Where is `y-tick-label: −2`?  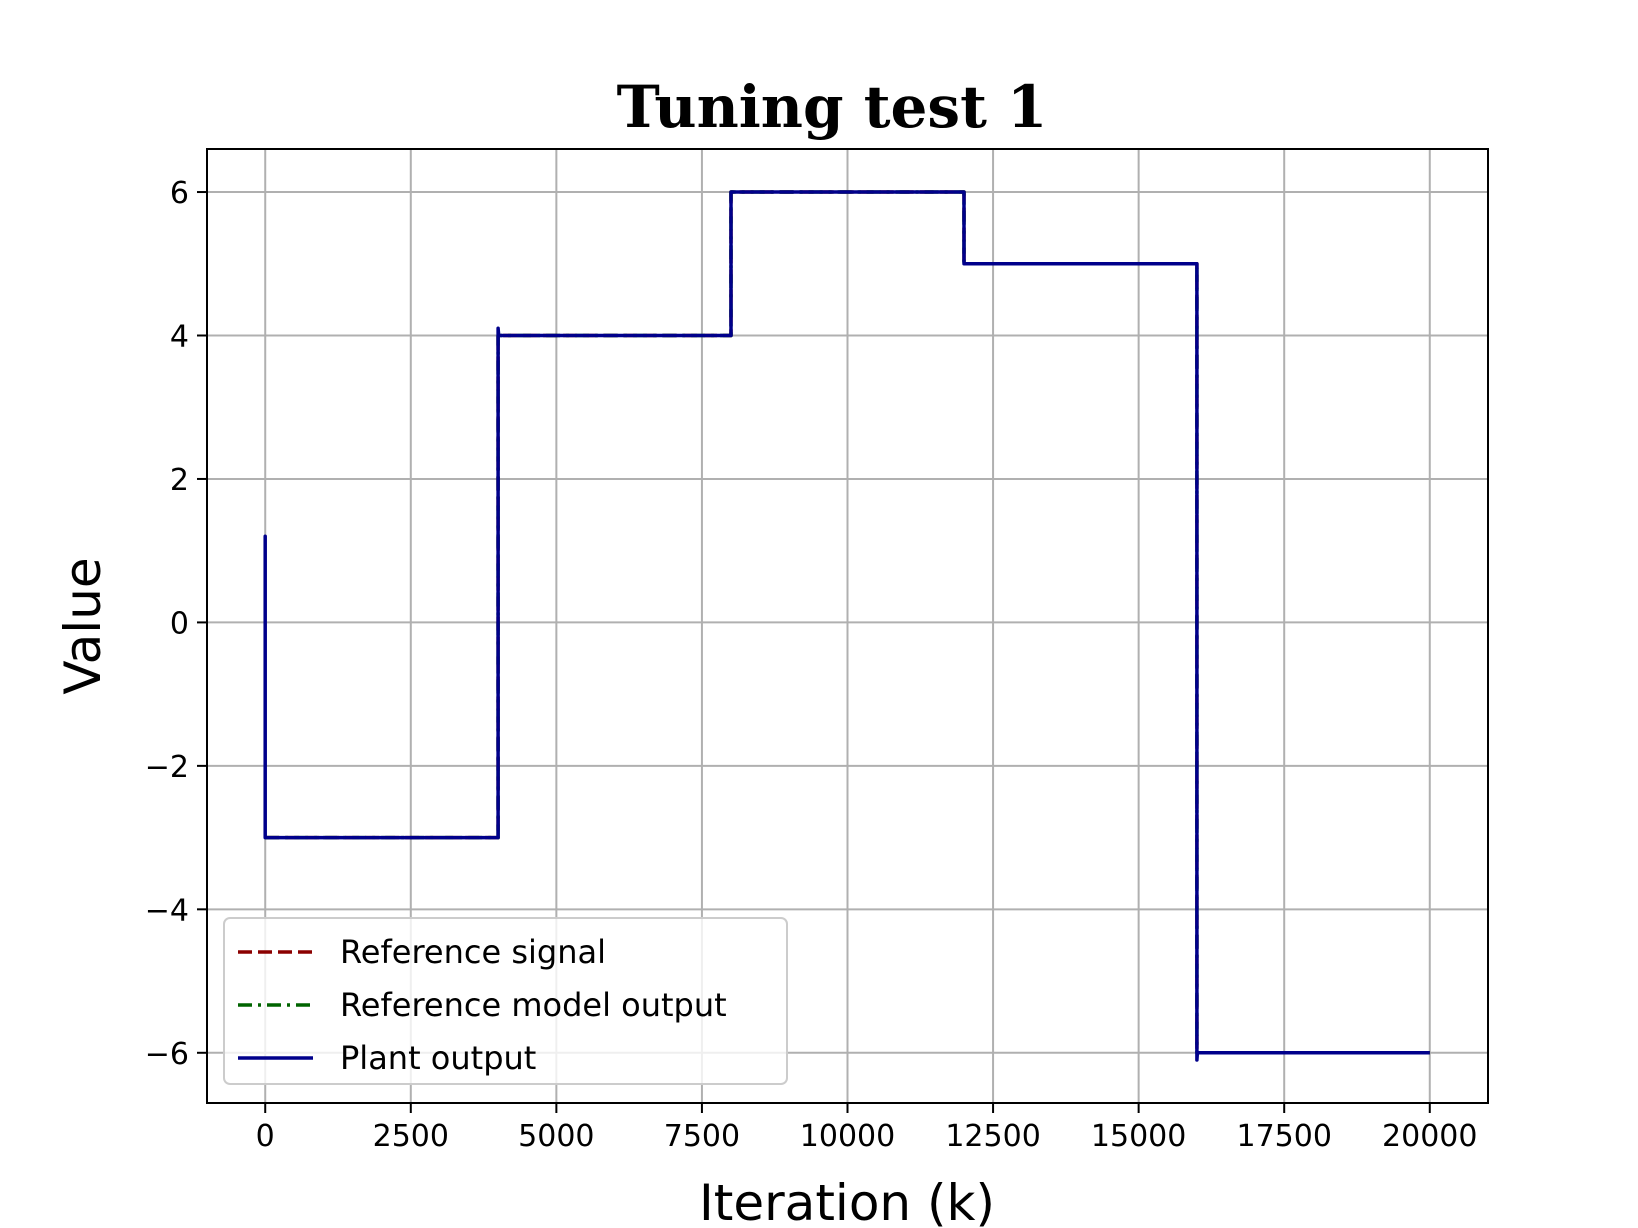
y-tick-label: −2 is located at coordinates (167, 767).